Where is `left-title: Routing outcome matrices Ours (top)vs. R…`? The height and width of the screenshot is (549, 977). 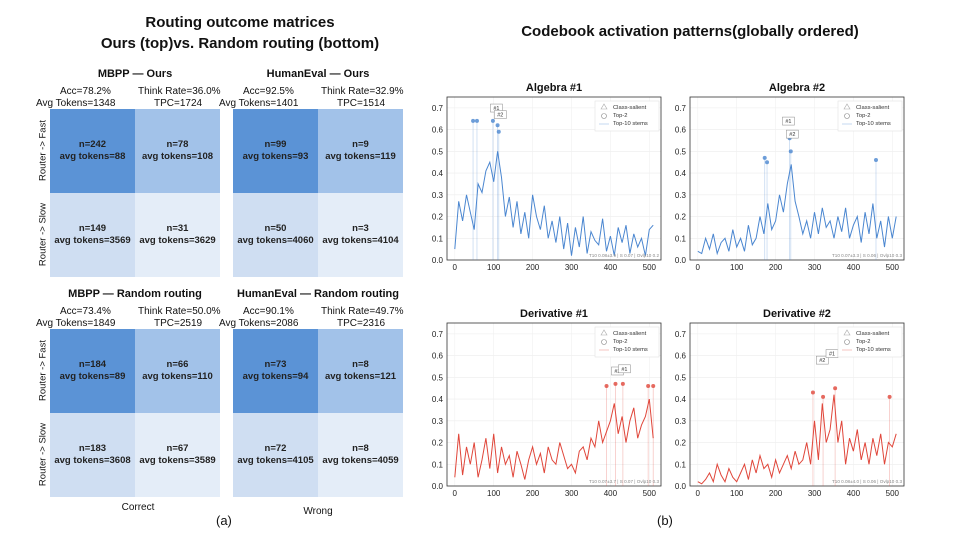 left-title: Routing outcome matrices Ours (top)vs. R… is located at coordinates (240, 33).